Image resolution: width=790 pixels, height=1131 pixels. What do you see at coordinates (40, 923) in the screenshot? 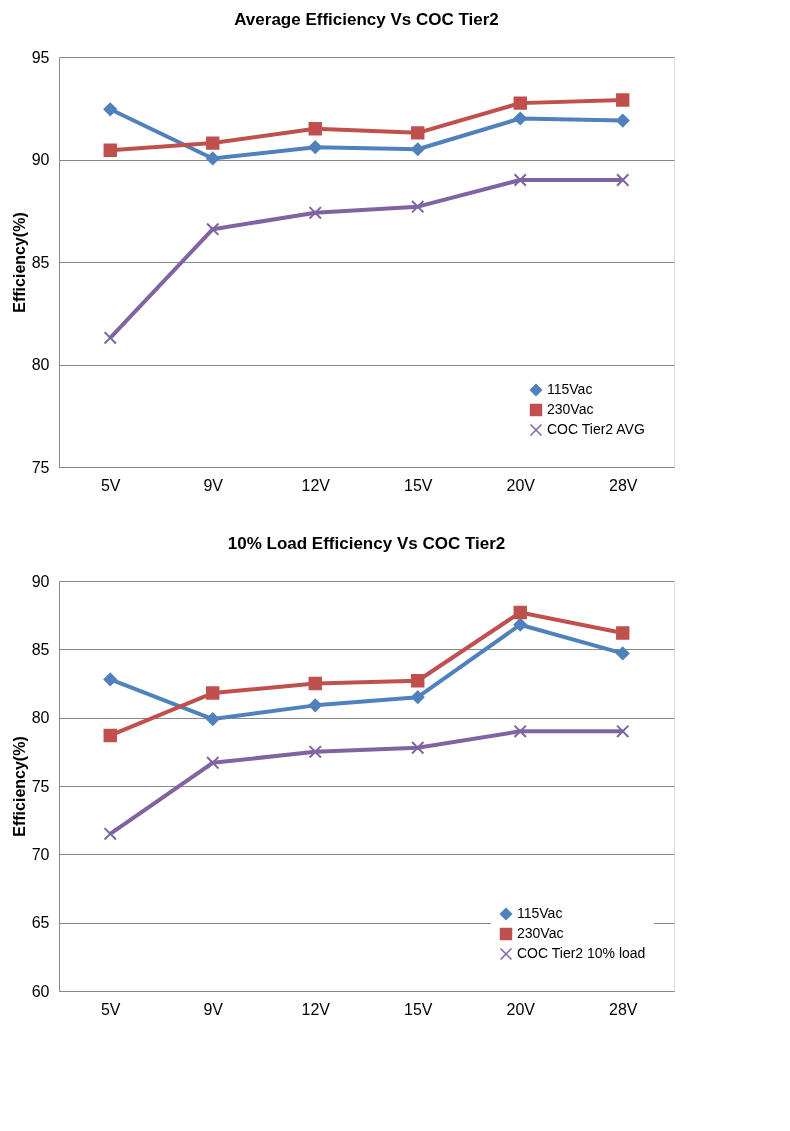
I see `y-tick-label: 65` at bounding box center [40, 923].